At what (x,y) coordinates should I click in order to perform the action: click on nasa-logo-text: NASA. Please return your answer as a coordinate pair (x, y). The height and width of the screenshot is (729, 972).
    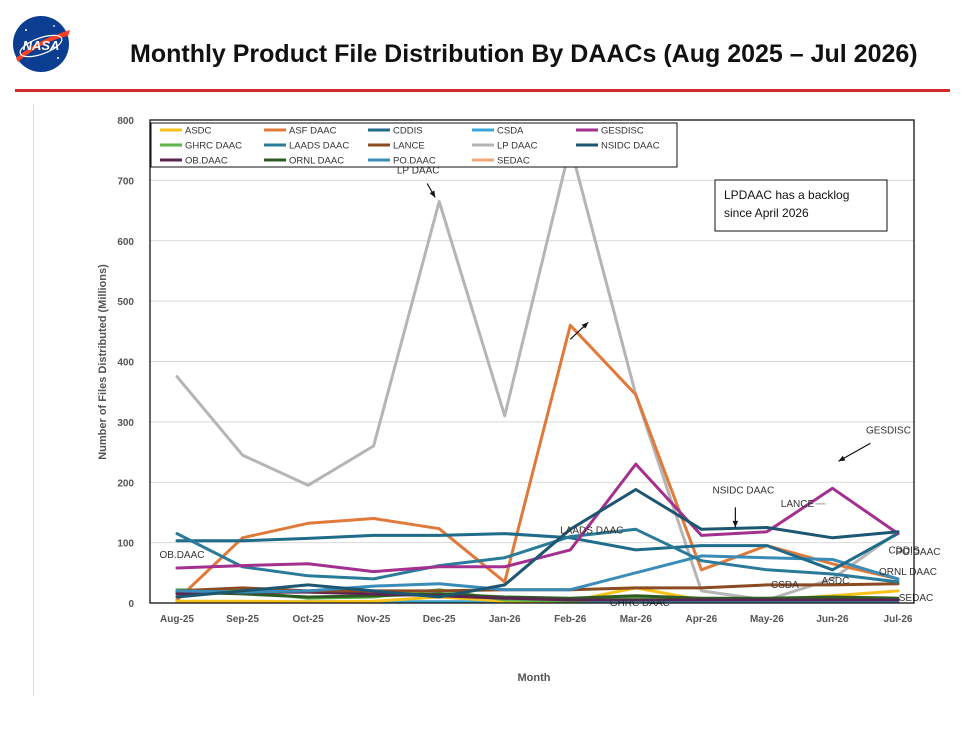
    Looking at the image, I should click on (41, 45).